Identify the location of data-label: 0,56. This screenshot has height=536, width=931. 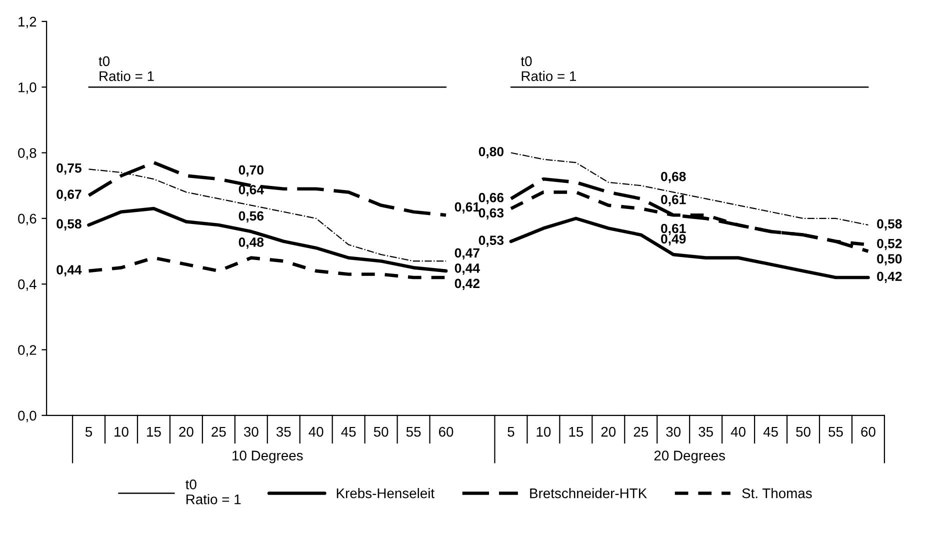
(251, 217).